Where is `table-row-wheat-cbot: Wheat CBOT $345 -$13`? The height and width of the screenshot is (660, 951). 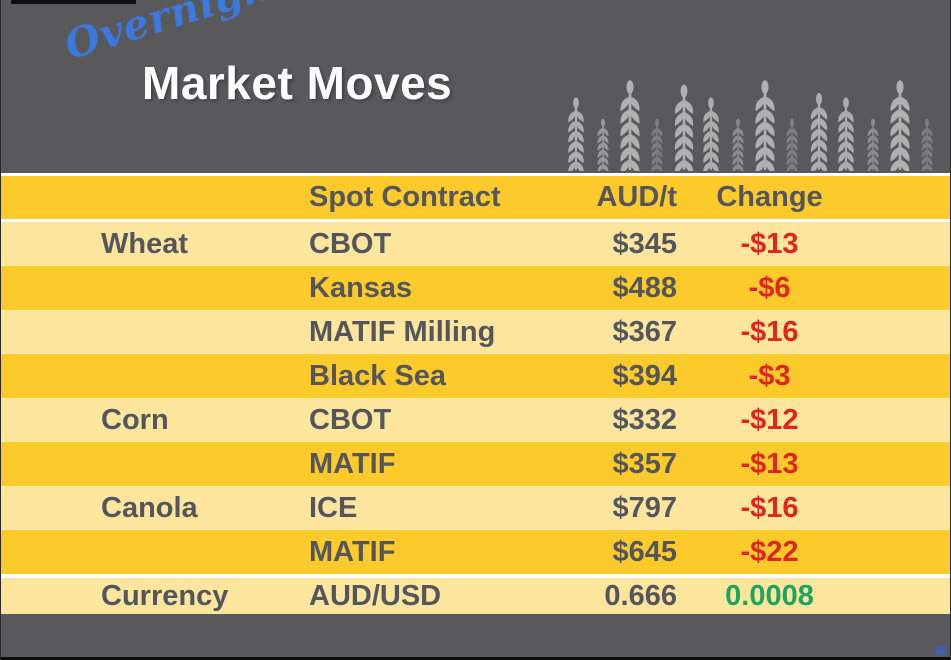 table-row-wheat-cbot: Wheat CBOT $345 -$13 is located at coordinates (475, 244).